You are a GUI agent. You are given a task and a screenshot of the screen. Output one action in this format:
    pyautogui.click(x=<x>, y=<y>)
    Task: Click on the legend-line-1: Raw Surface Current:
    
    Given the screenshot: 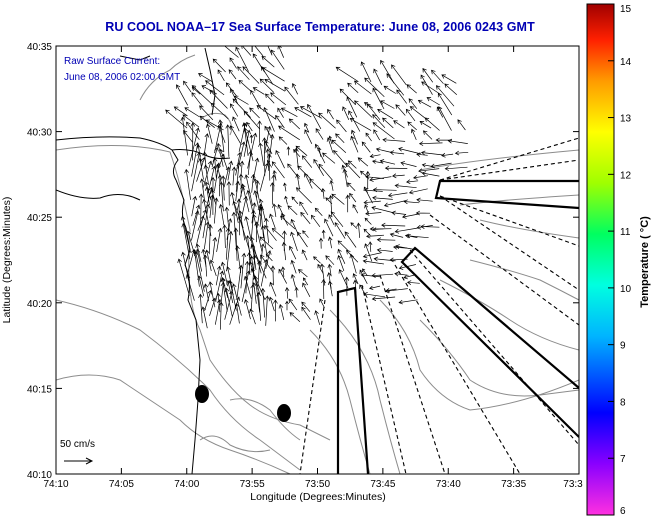 What is the action you would take?
    pyautogui.click(x=112, y=61)
    